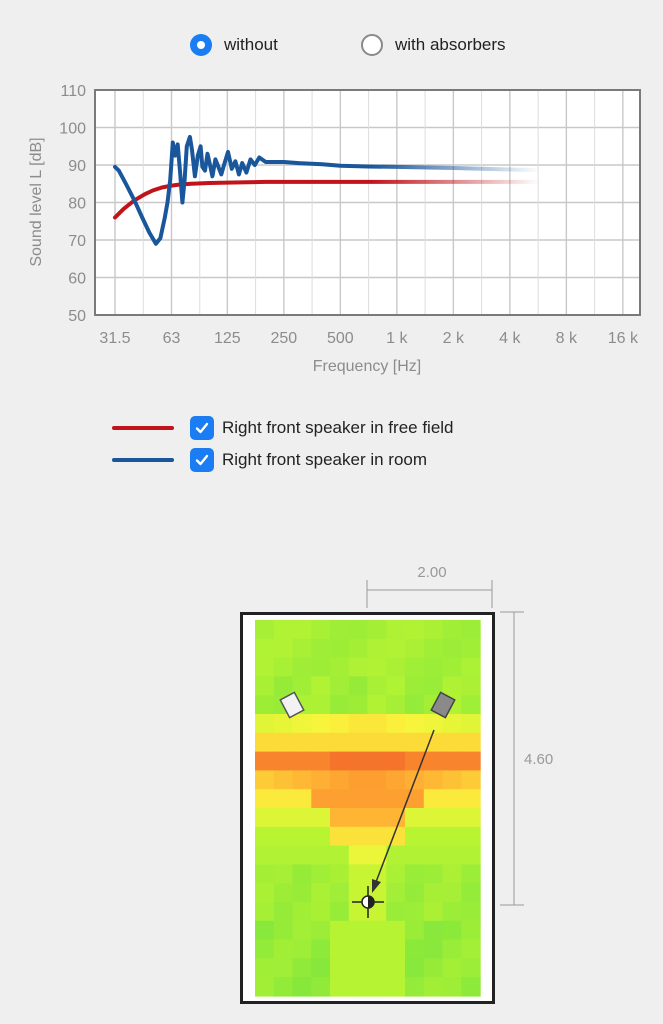  What do you see at coordinates (201, 45) in the screenshot?
I see `radio-selected-icon` at bounding box center [201, 45].